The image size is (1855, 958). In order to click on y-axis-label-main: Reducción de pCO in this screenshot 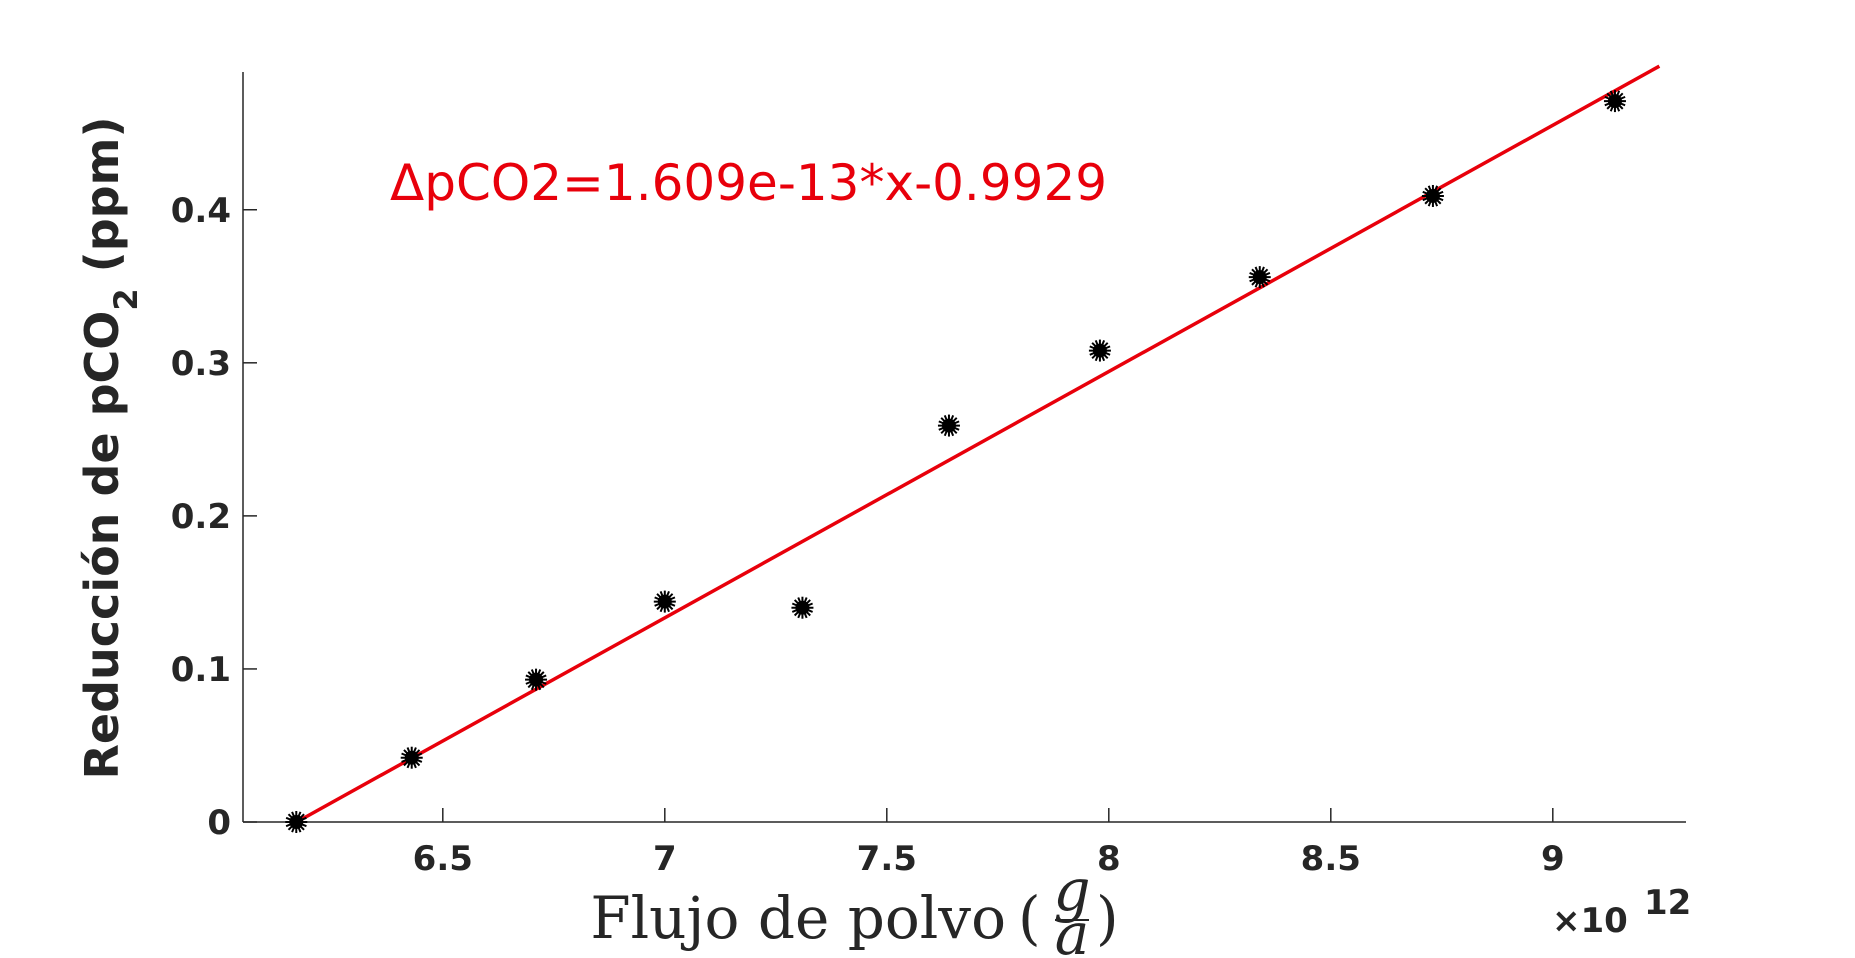, I will do `click(102, 545)`.